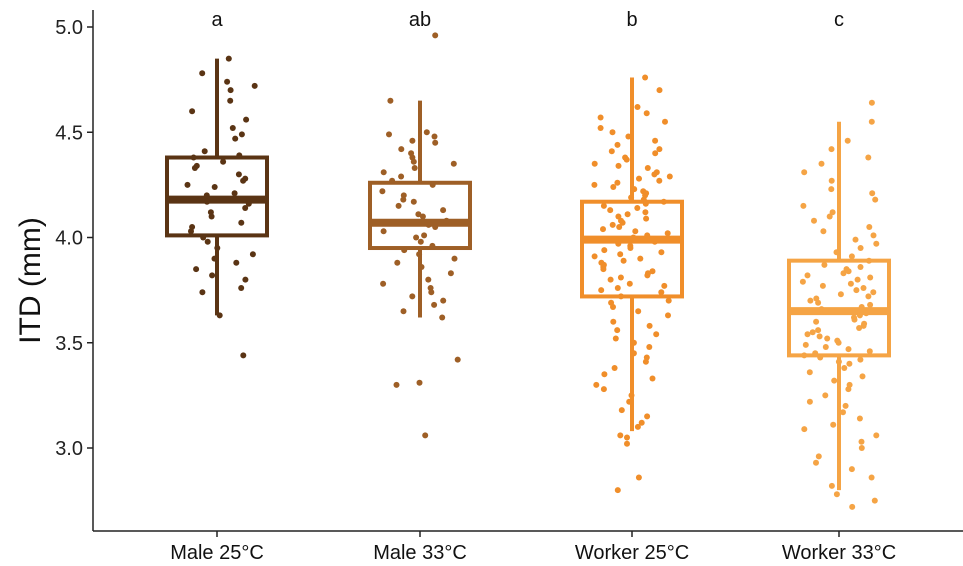 This screenshot has width=963, height=566. I want to click on y-tick-label: 4.5, so click(69, 133).